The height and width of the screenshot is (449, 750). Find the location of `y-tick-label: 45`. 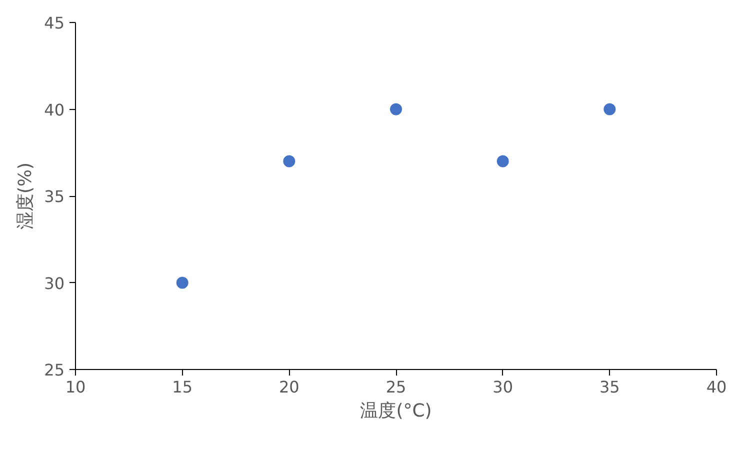

y-tick-label: 45 is located at coordinates (54, 23).